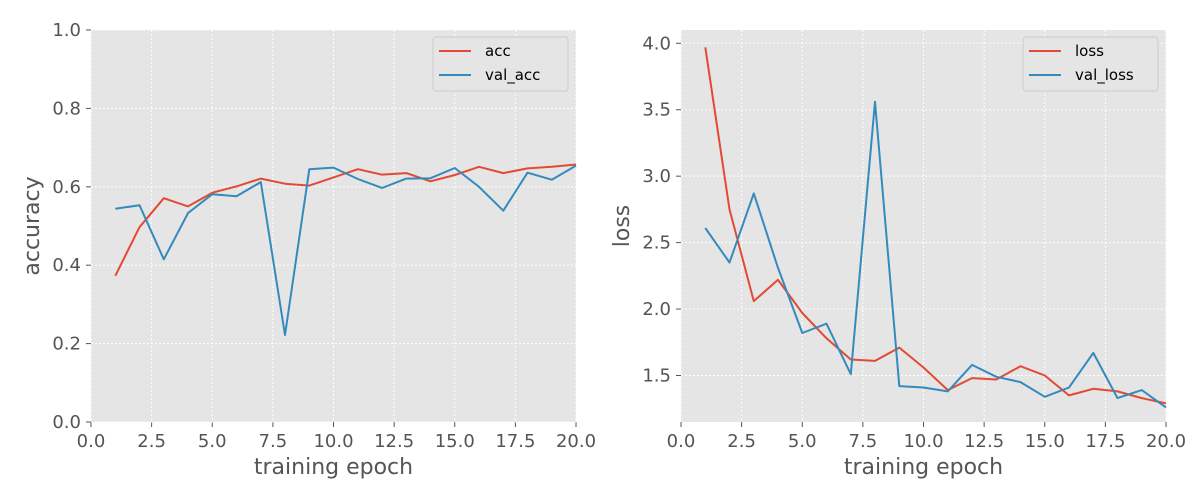  What do you see at coordinates (656, 375) in the screenshot?
I see `y-tick-label: 1.5` at bounding box center [656, 375].